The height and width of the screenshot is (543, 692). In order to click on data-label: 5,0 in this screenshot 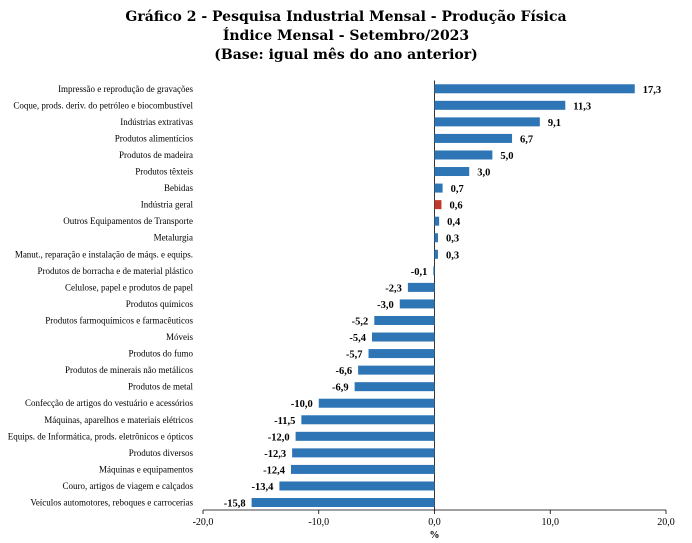, I will do `click(506, 156)`.